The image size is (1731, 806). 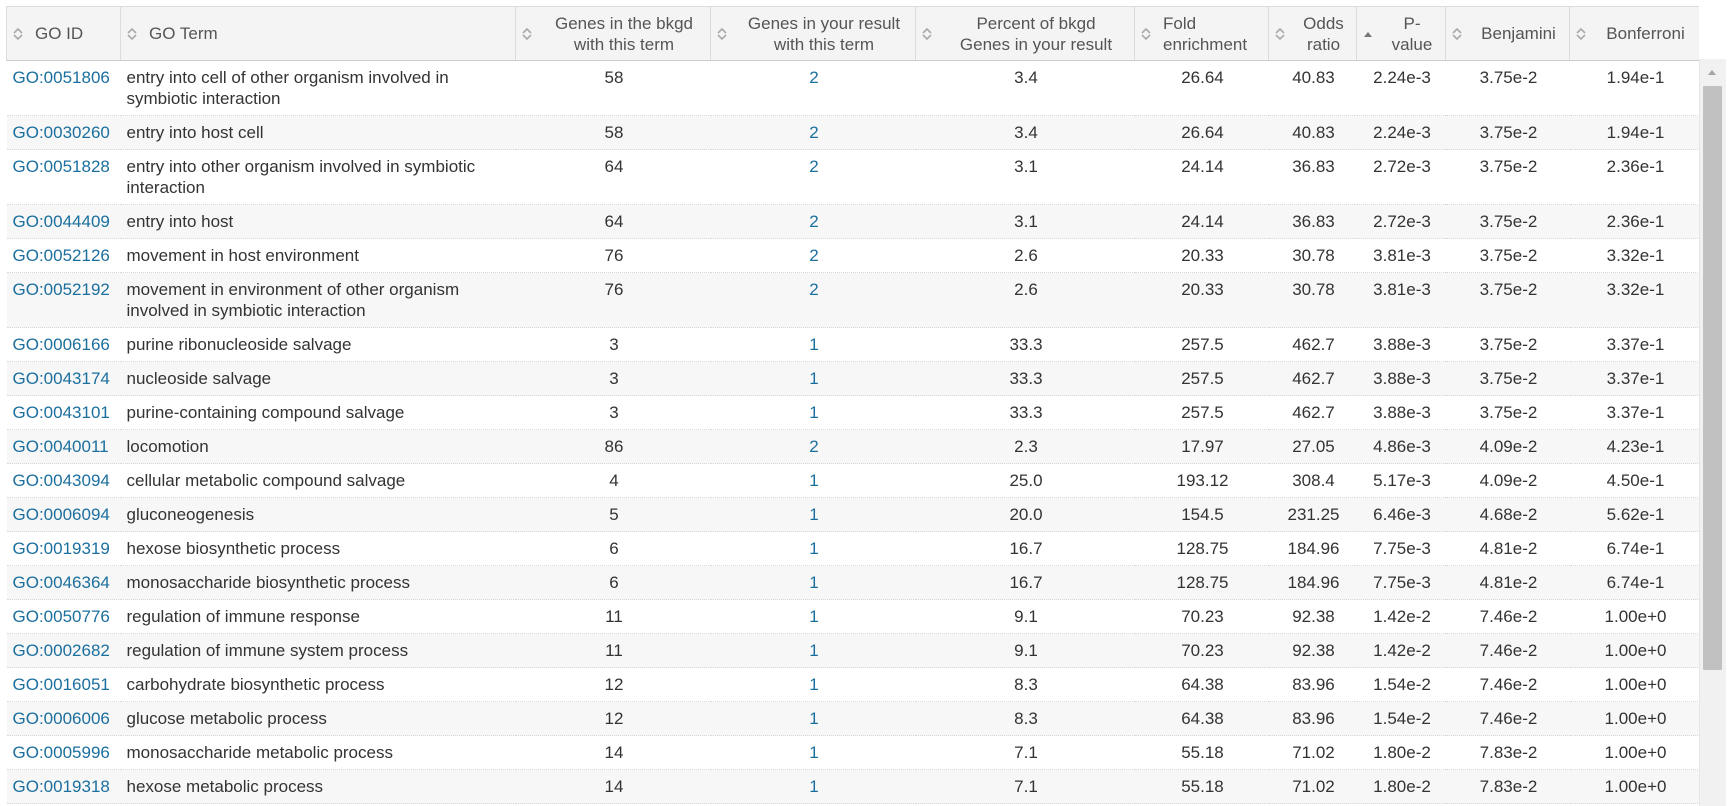 What do you see at coordinates (1201, 132) in the screenshot?
I see `fold-cell: 26.64` at bounding box center [1201, 132].